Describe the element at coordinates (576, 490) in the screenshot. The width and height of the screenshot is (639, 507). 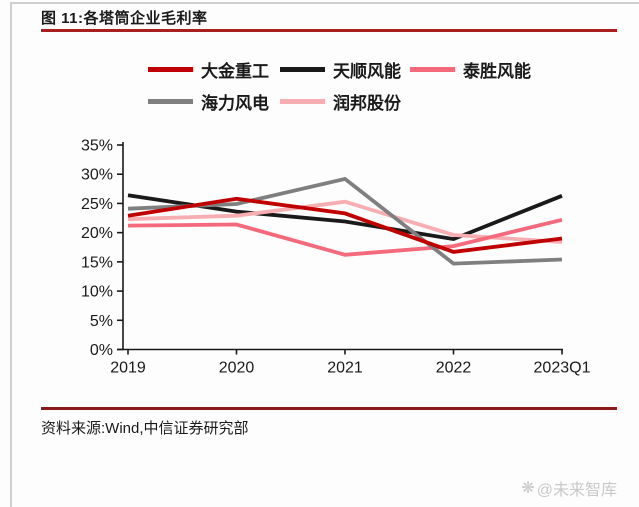
I see `watermark-text: @未来智库` at that location.